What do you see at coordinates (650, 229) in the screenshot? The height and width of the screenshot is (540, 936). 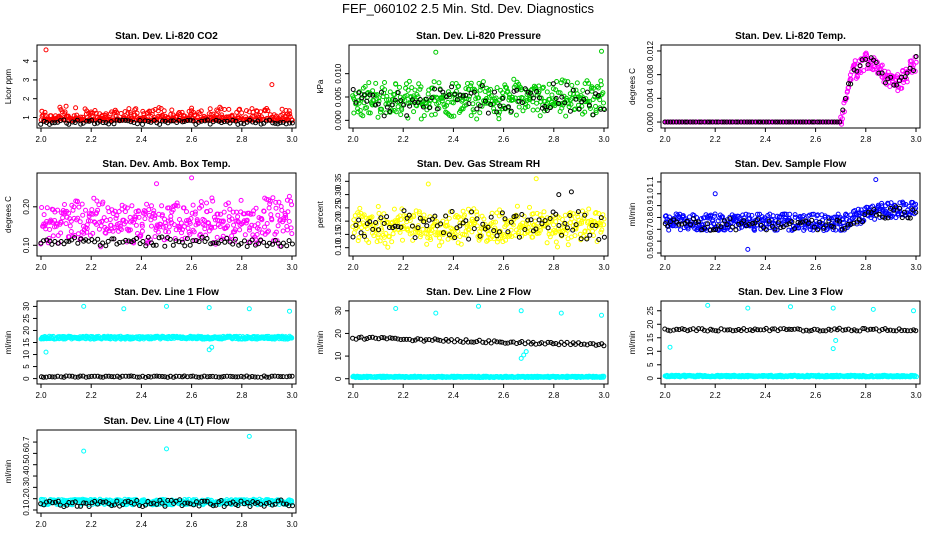 I see `y-tick-label: 0.7` at bounding box center [650, 229].